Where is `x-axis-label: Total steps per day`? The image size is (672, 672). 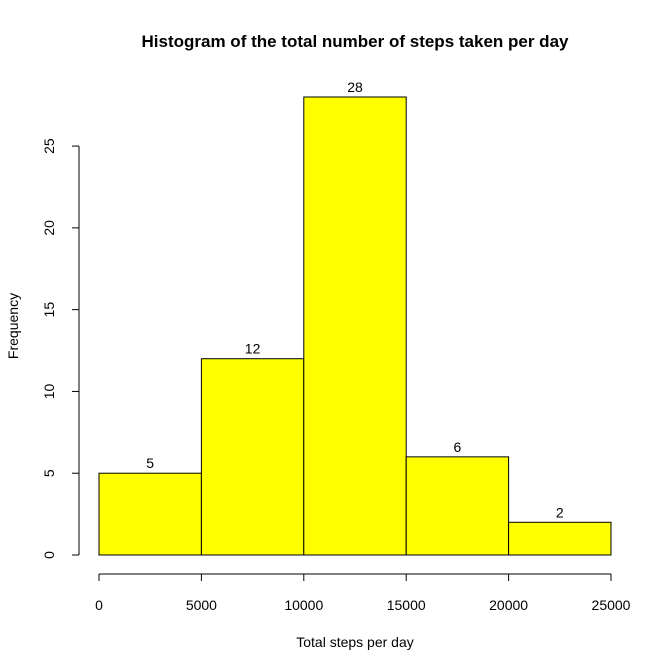 x-axis-label: Total steps per day is located at coordinates (355, 642).